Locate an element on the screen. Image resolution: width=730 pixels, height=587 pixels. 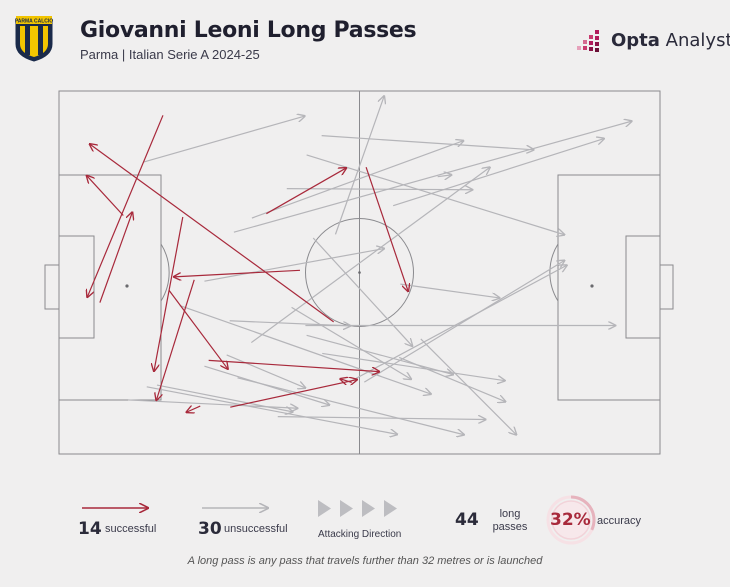
opta-analyst-logo: Opta Analyst is located at coordinates (653, 43).